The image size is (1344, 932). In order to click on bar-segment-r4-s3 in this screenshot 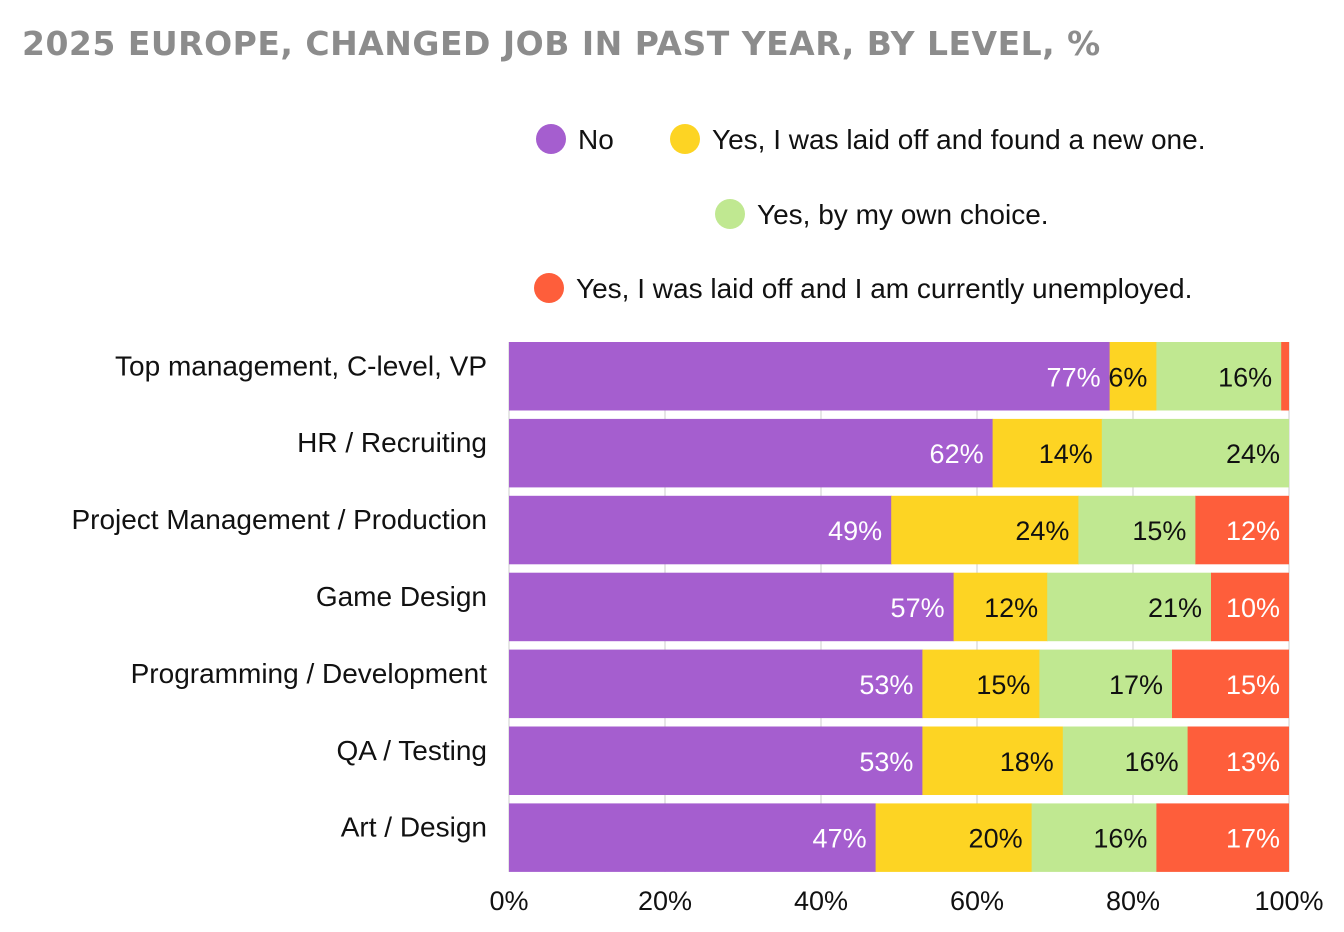, I will do `click(1129, 607)`.